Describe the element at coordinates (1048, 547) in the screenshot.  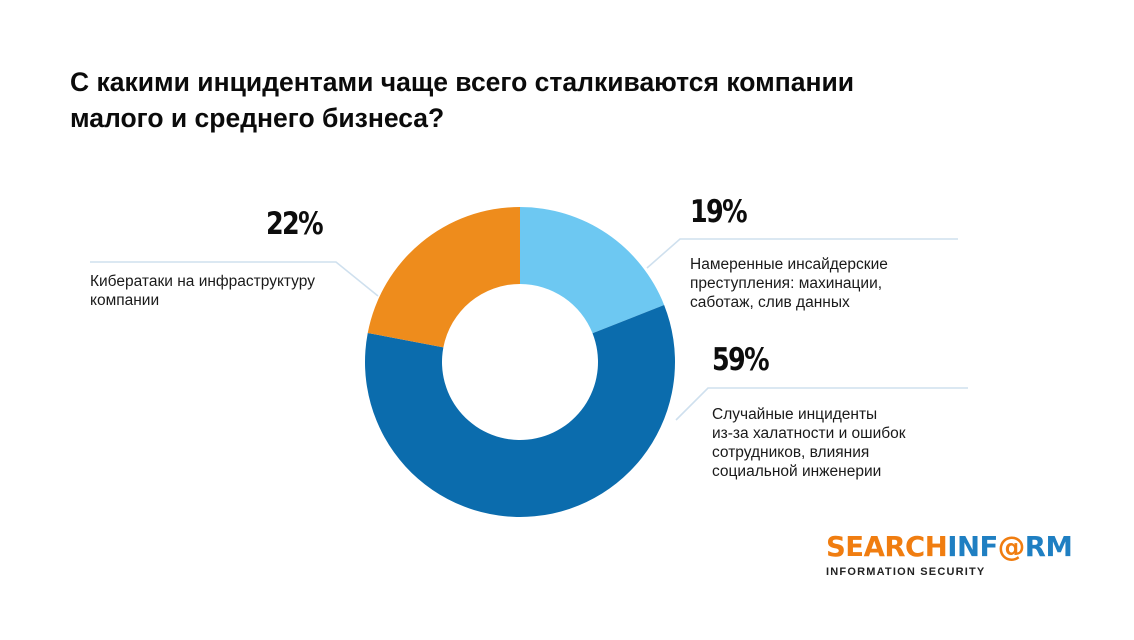
I see `logo-part-rm: RM` at that location.